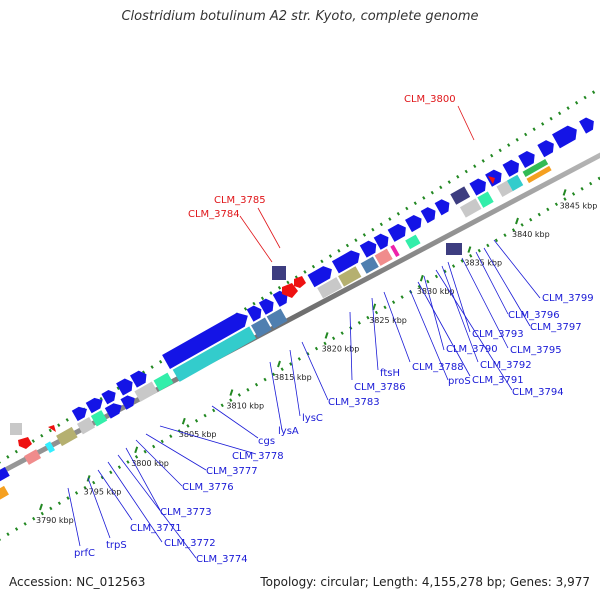  What do you see at coordinates (438, 367) in the screenshot?
I see `gene-label: CLM_3788` at bounding box center [438, 367].